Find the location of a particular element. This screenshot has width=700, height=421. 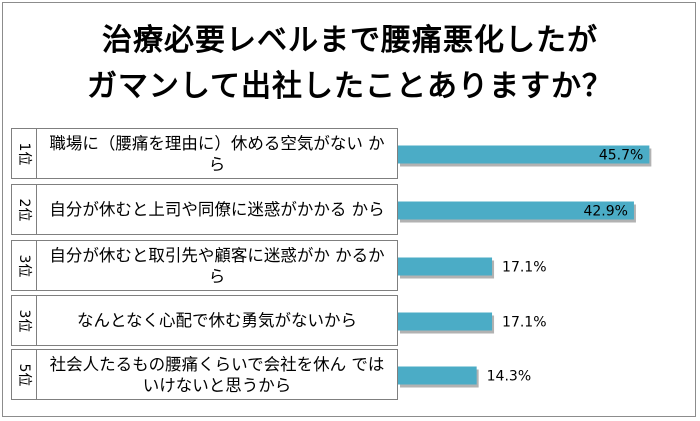

rank-box: 2位 is located at coordinates (23, 209).